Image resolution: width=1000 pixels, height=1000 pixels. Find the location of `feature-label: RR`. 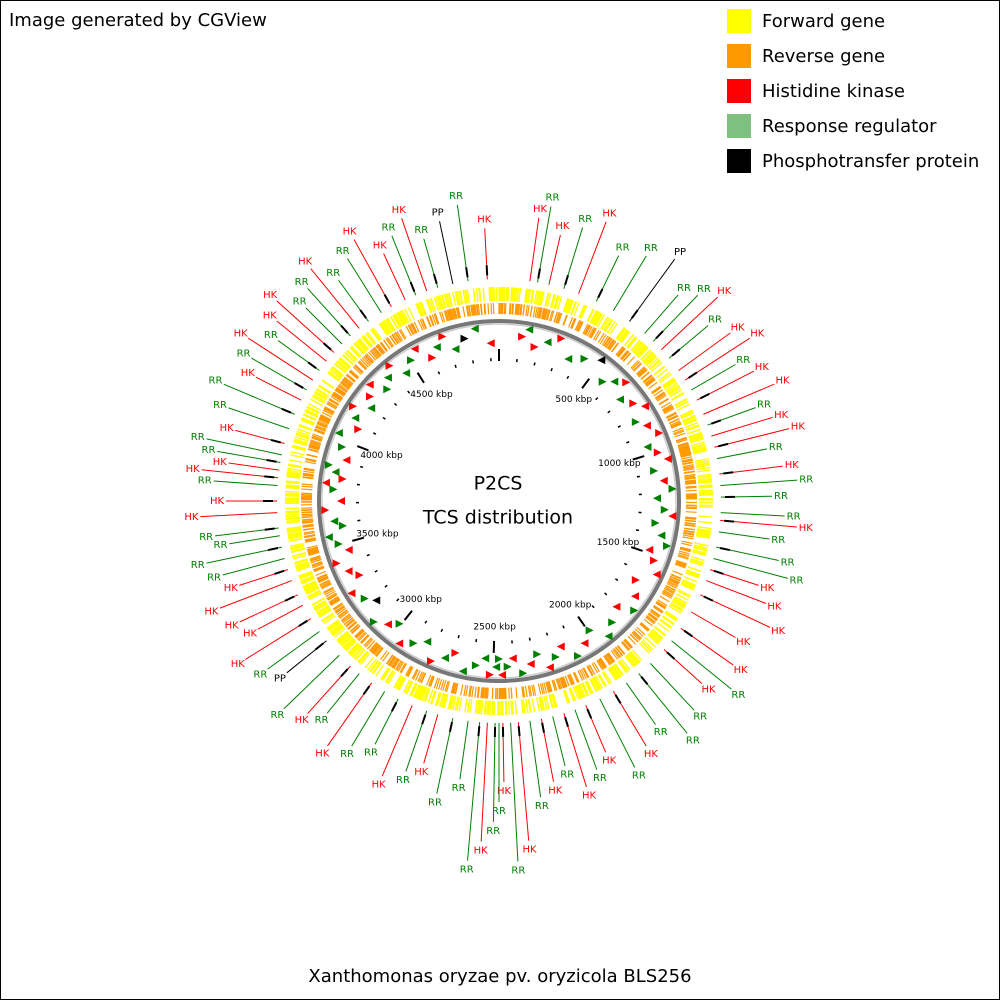

feature-label: RR is located at coordinates (260, 674).